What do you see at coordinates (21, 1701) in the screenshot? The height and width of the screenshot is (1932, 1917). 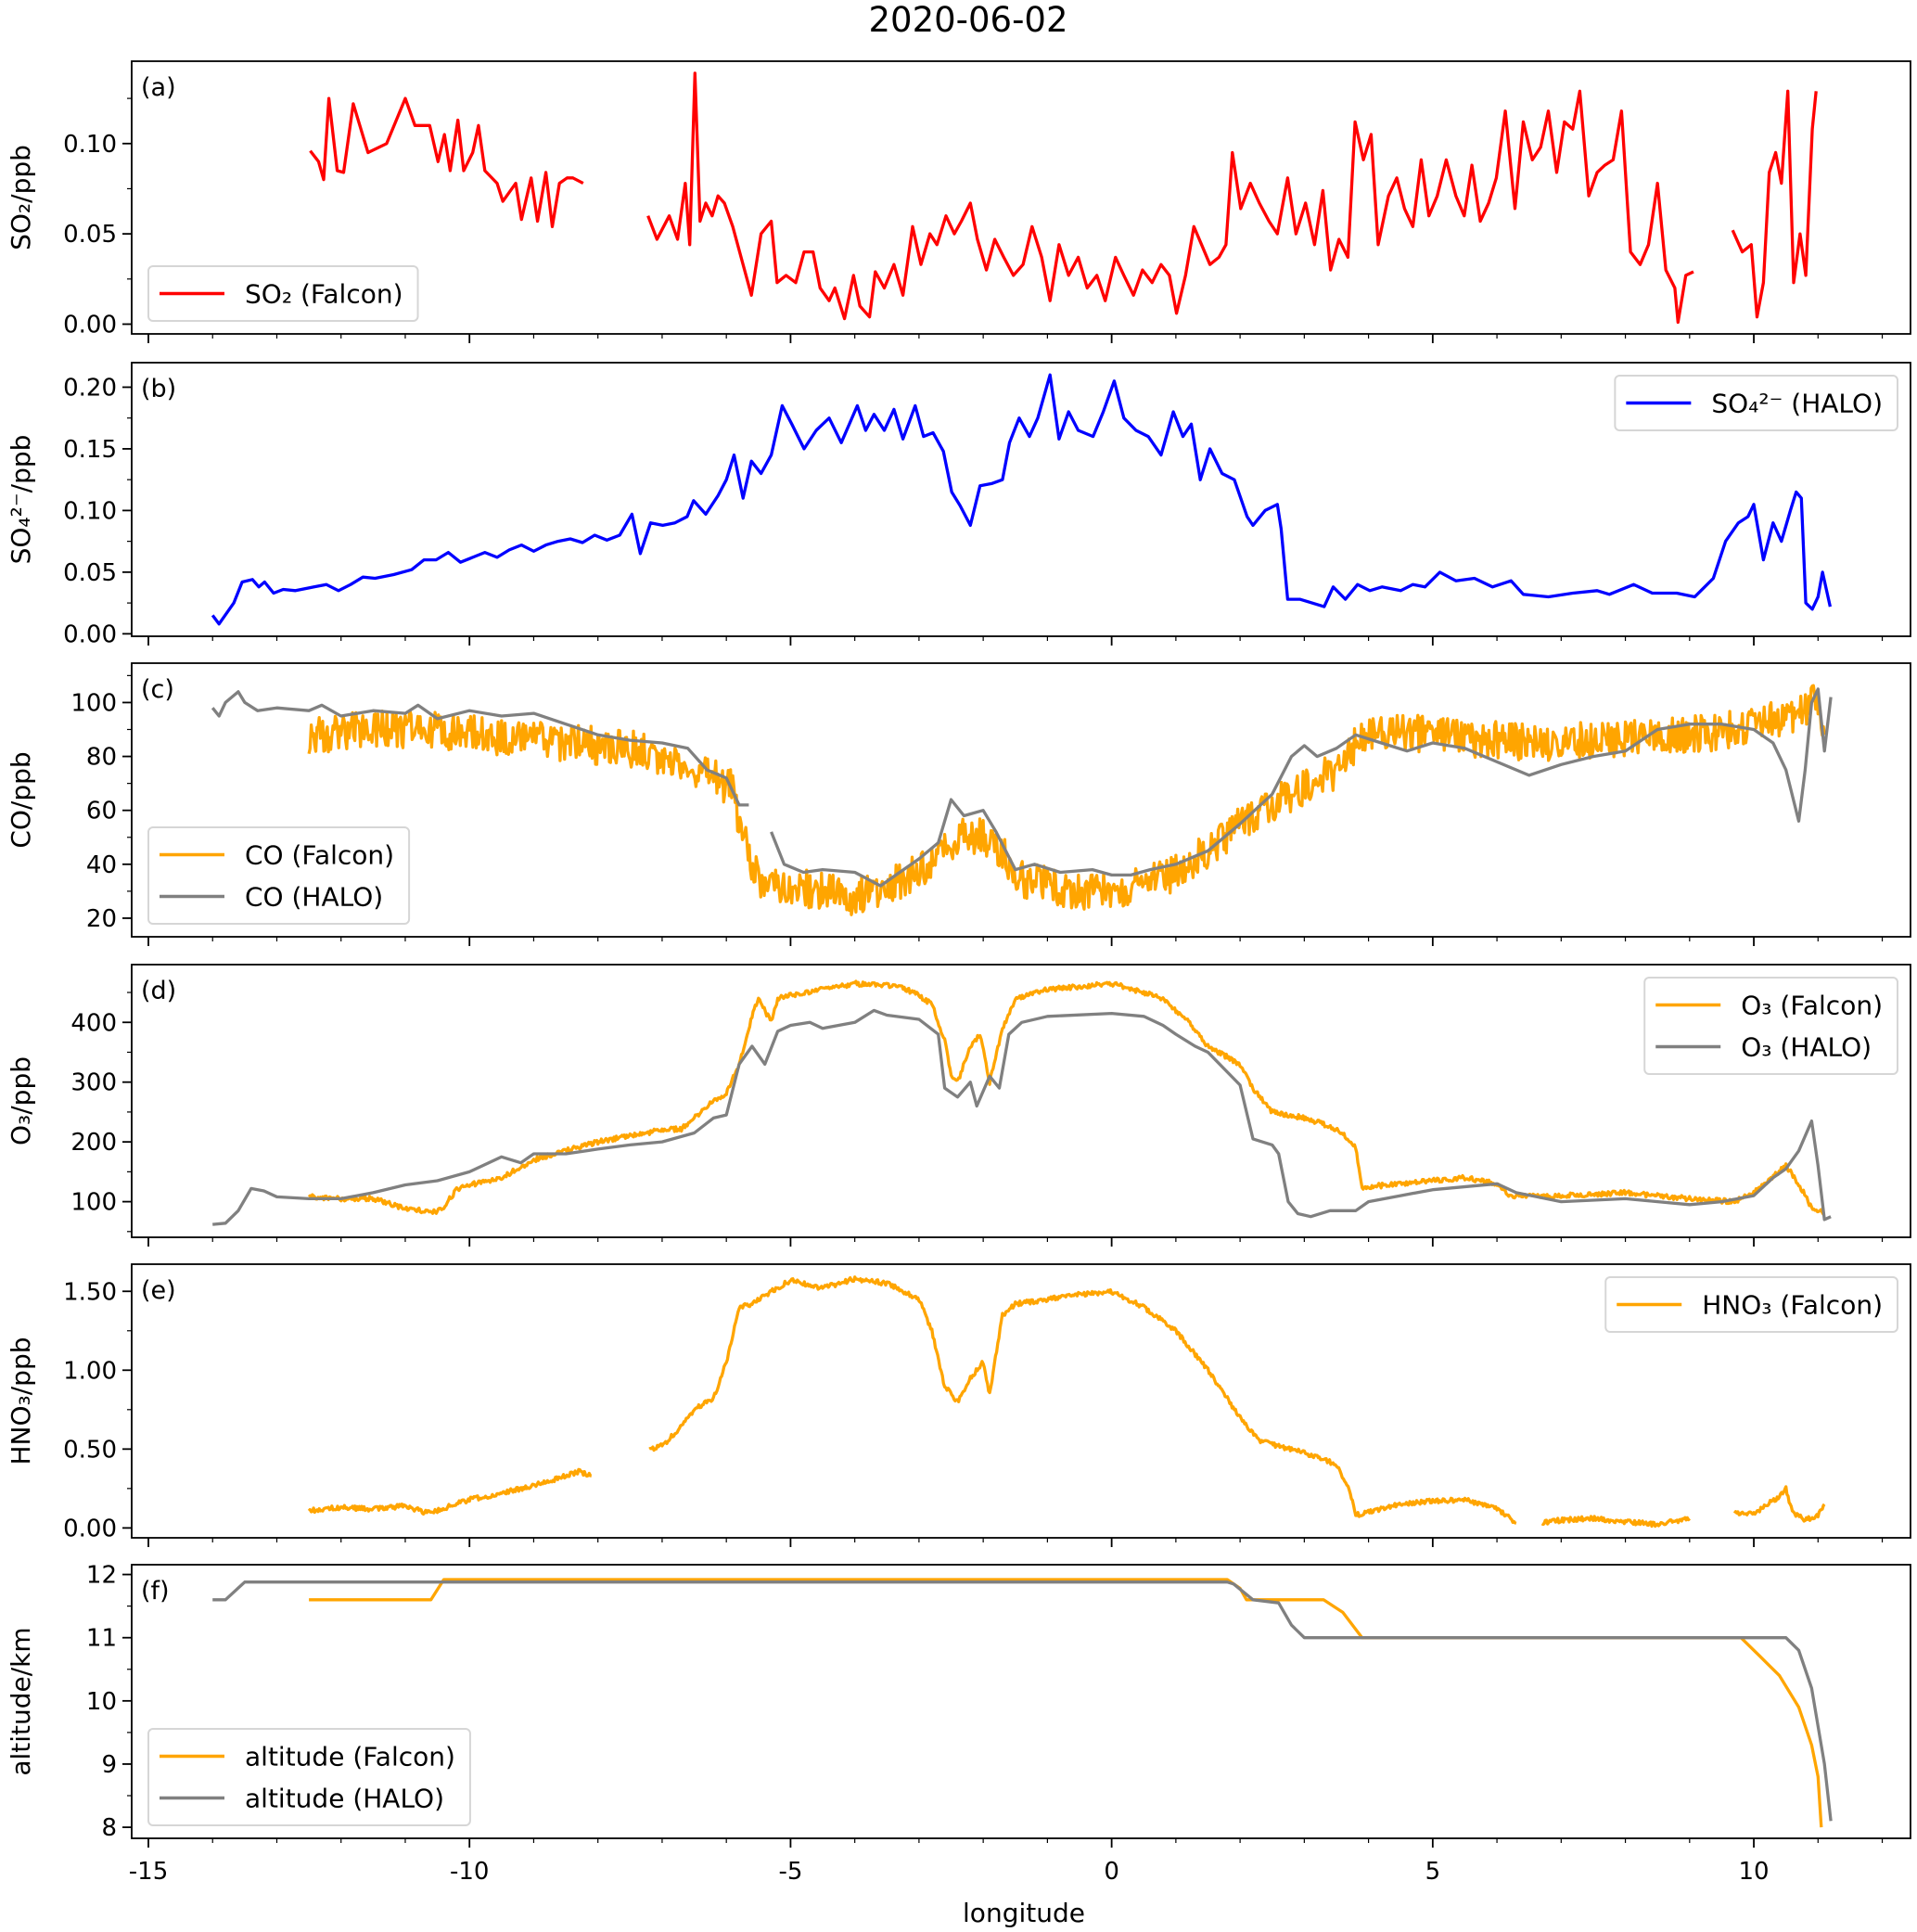 I see `y-axis-label: altitude/km` at bounding box center [21, 1701].